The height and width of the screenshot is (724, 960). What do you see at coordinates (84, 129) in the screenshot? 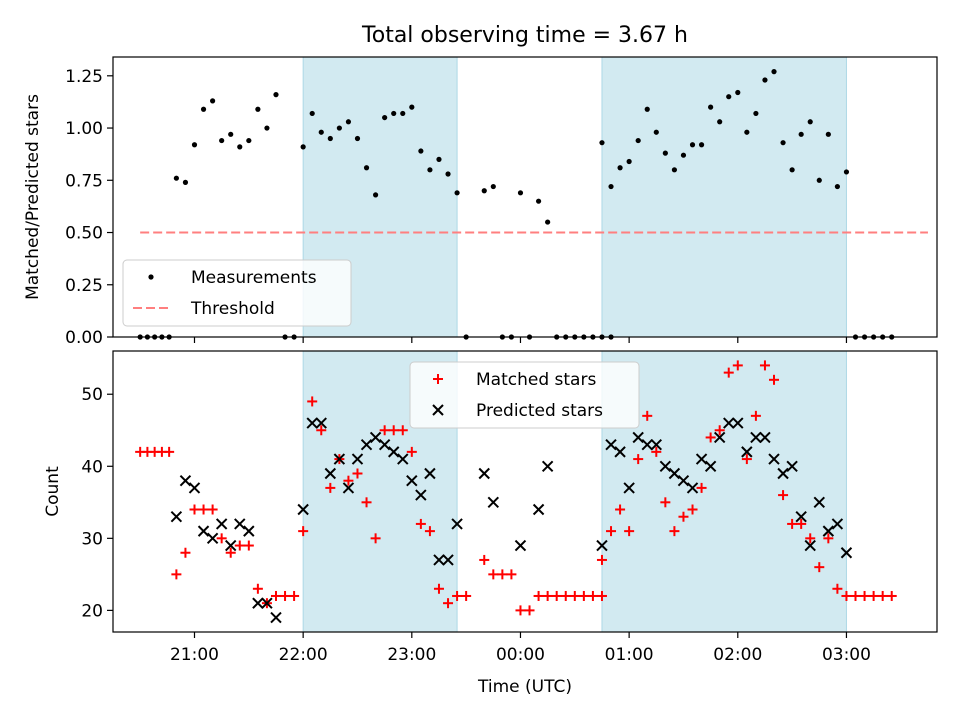
I see `y-tick-label: 1.00` at bounding box center [84, 129].